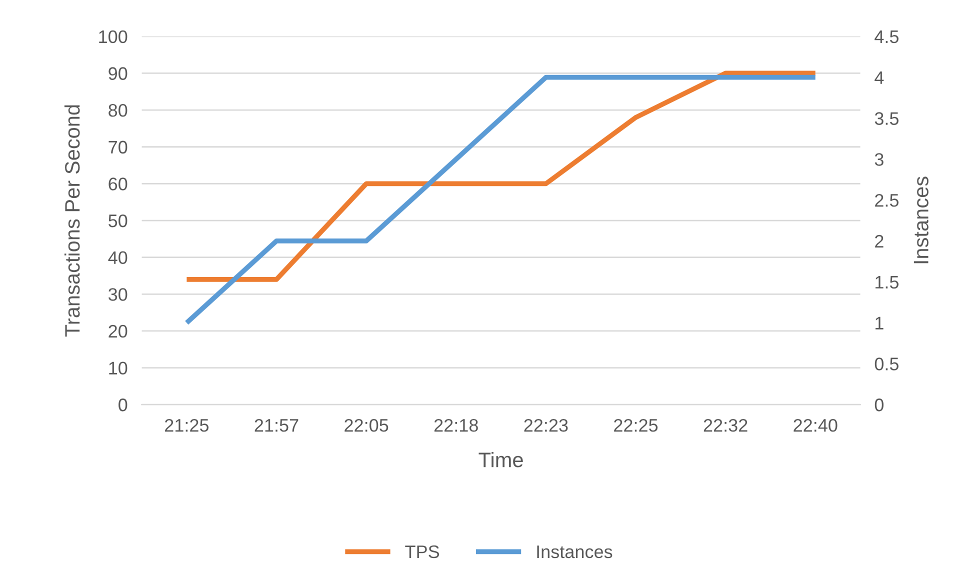 Image resolution: width=958 pixels, height=578 pixels. Describe the element at coordinates (726, 425) in the screenshot. I see `x-tick-label: 22:32` at that location.